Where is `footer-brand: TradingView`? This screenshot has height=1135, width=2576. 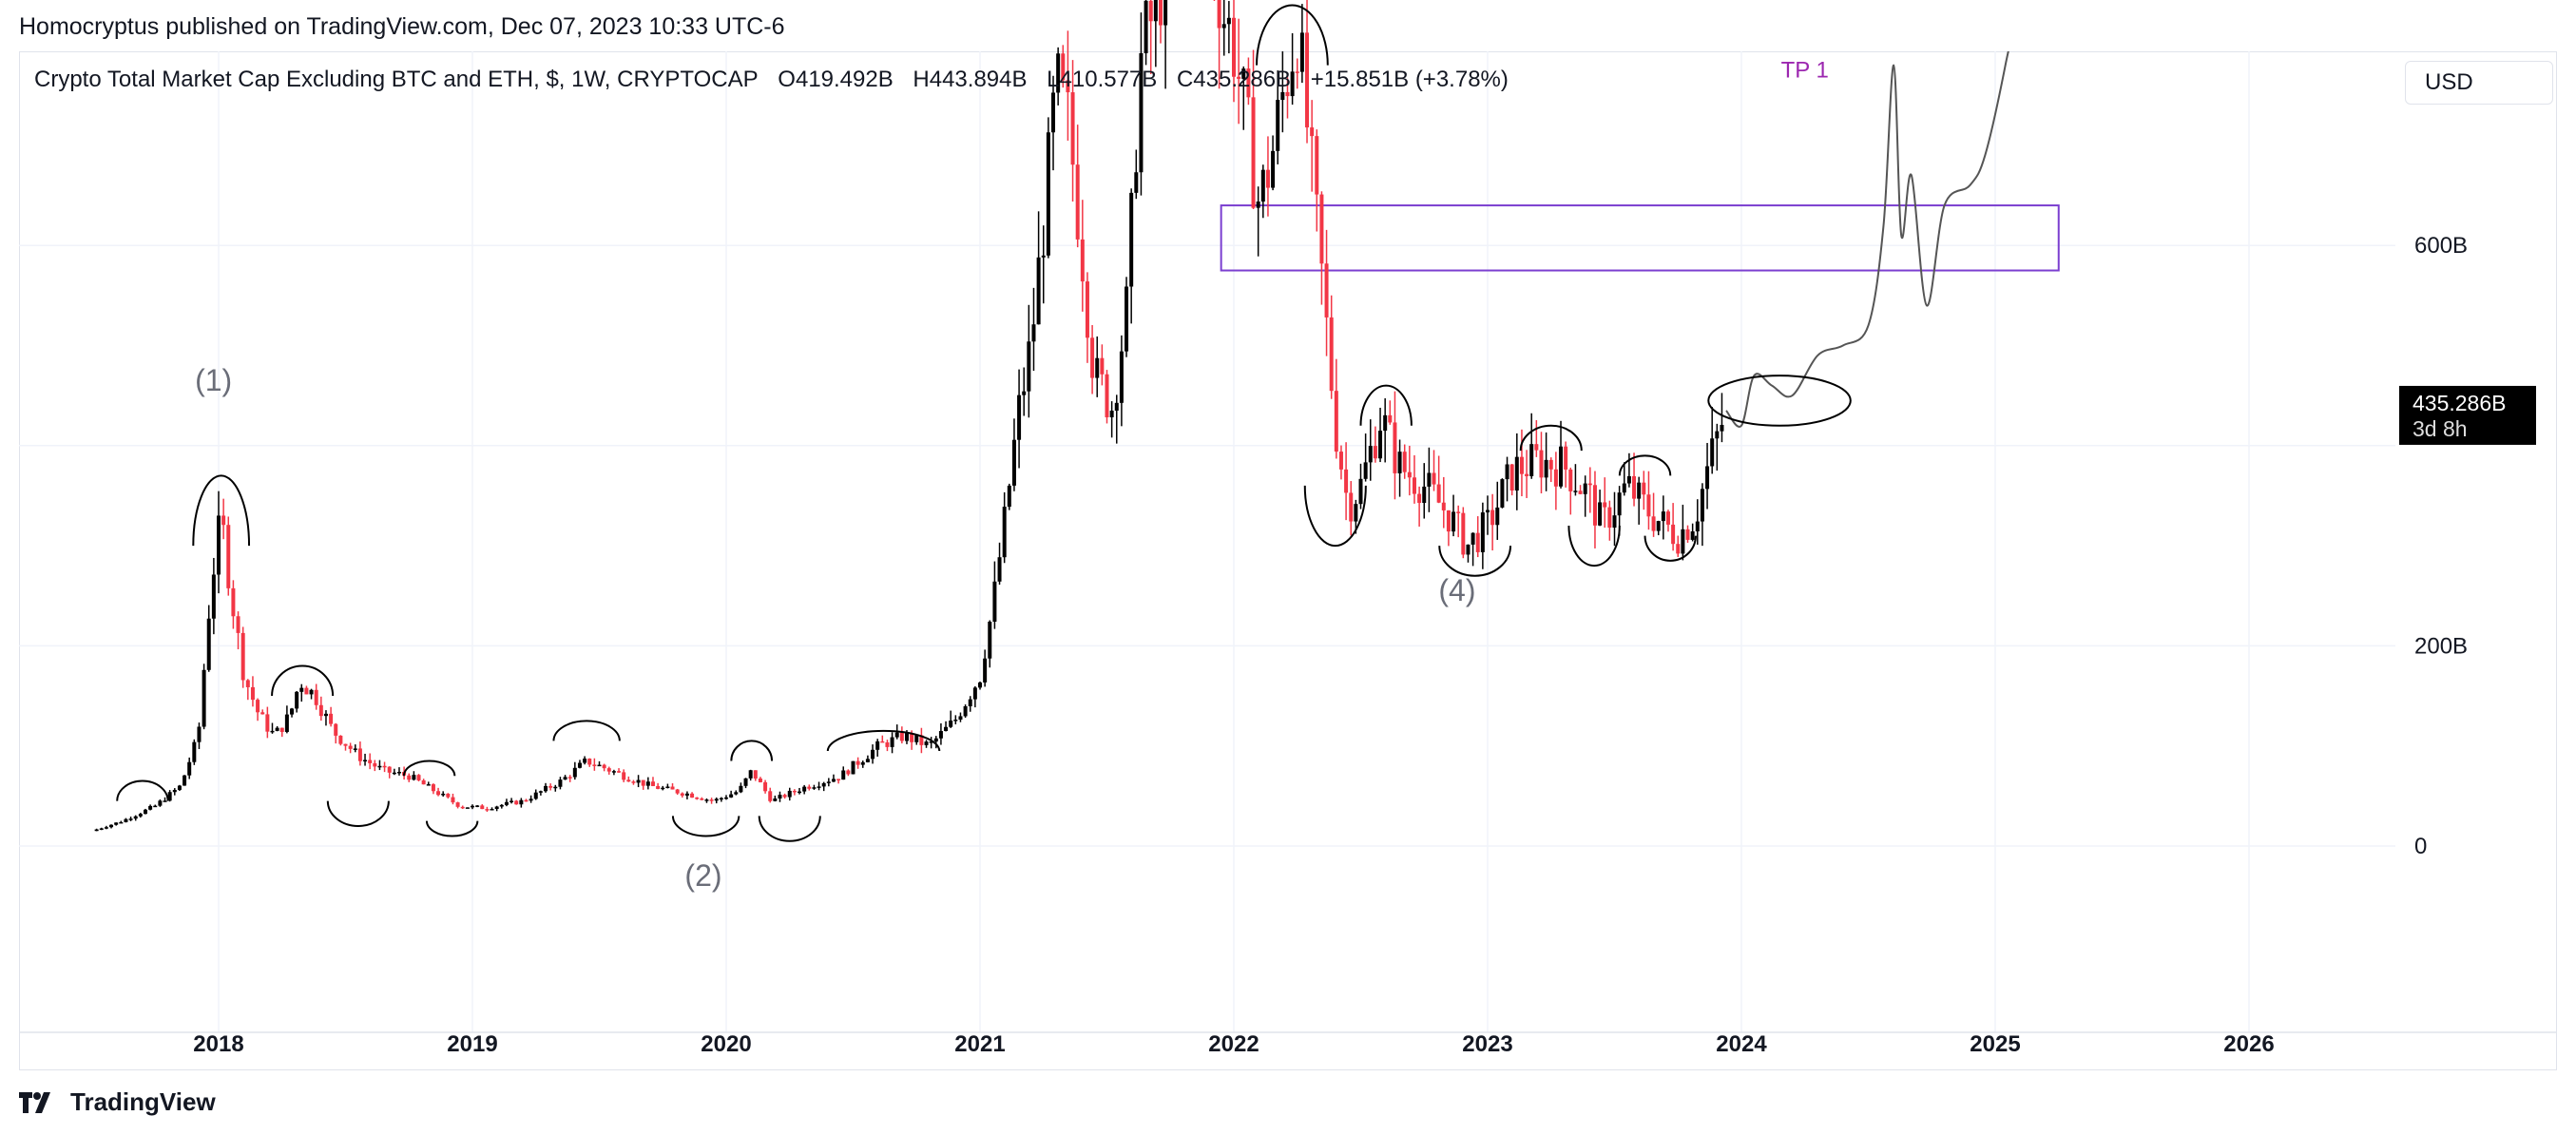 footer-brand: TradingView is located at coordinates (143, 1102).